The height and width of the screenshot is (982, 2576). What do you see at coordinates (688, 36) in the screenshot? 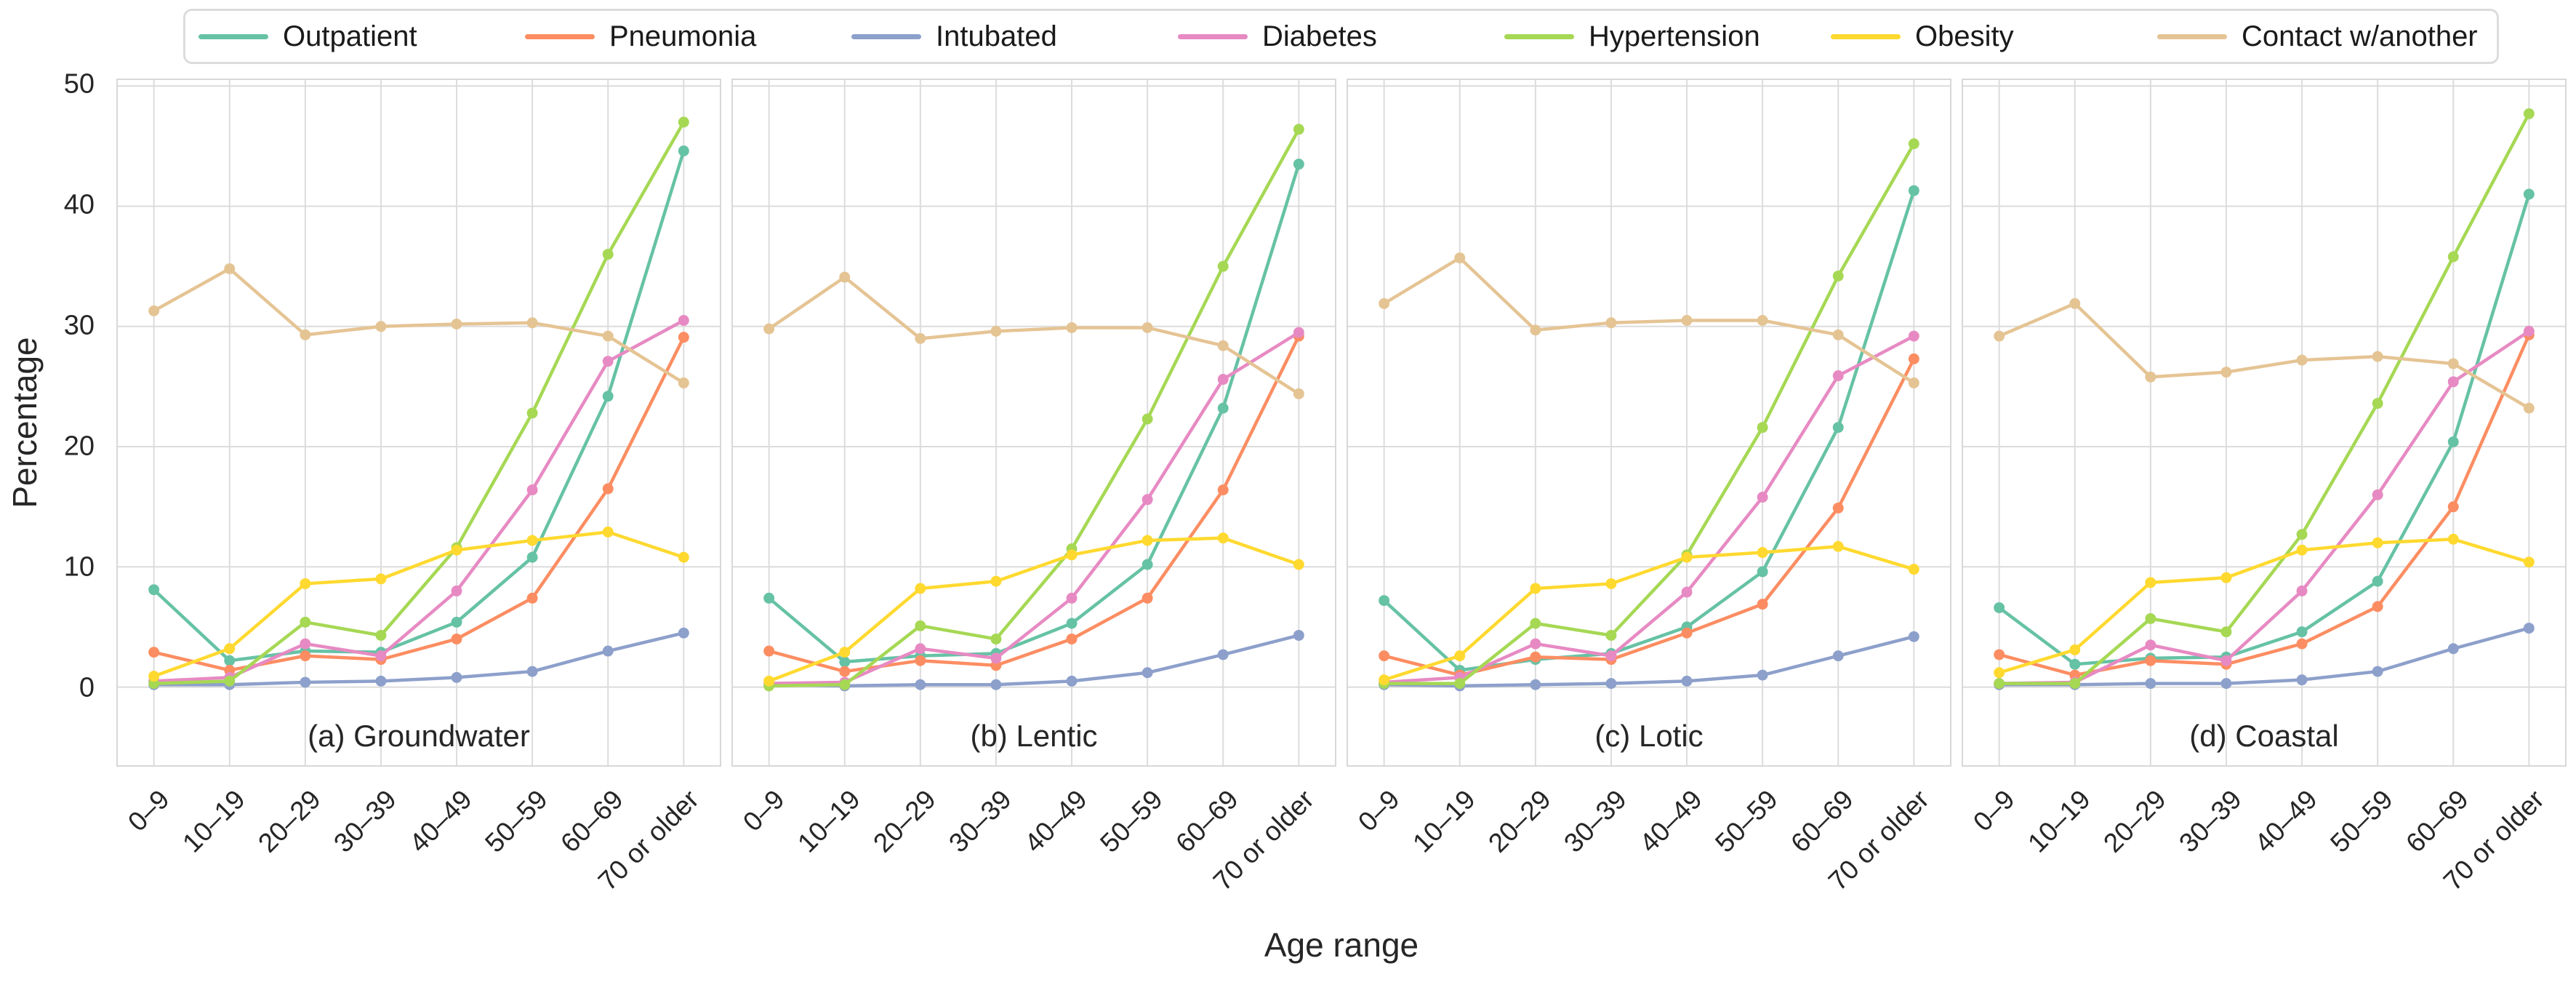
I see `legend-item-pneumonia: Pneumonia` at bounding box center [688, 36].